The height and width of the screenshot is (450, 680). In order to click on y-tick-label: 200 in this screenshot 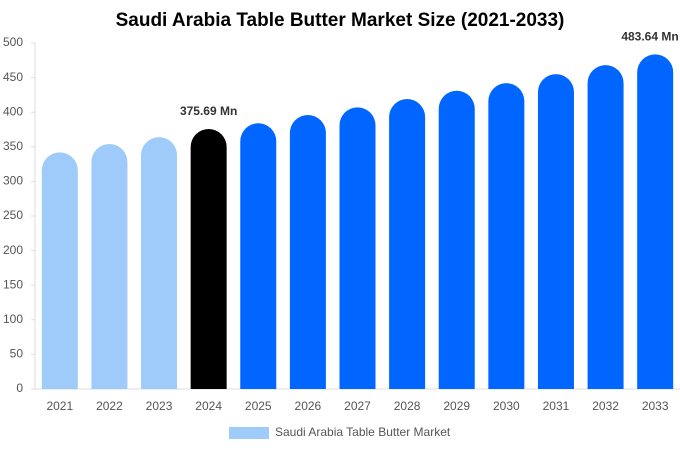, I will do `click(13, 250)`.